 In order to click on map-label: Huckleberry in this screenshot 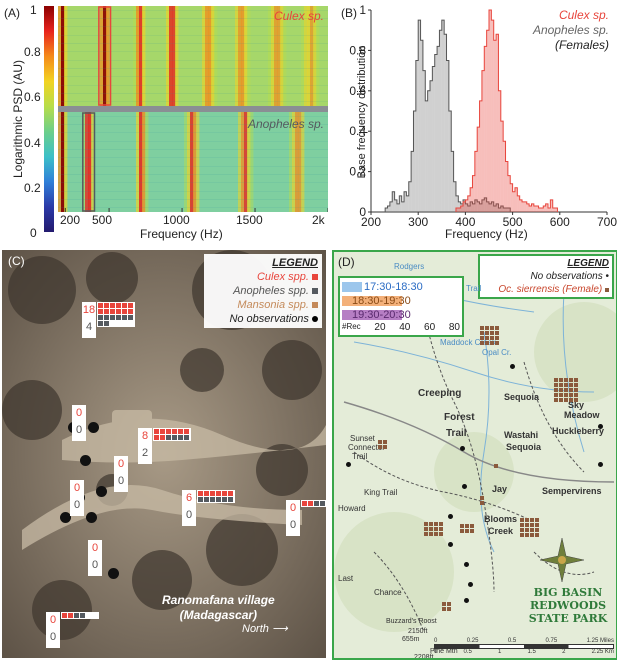, I will do `click(578, 431)`.